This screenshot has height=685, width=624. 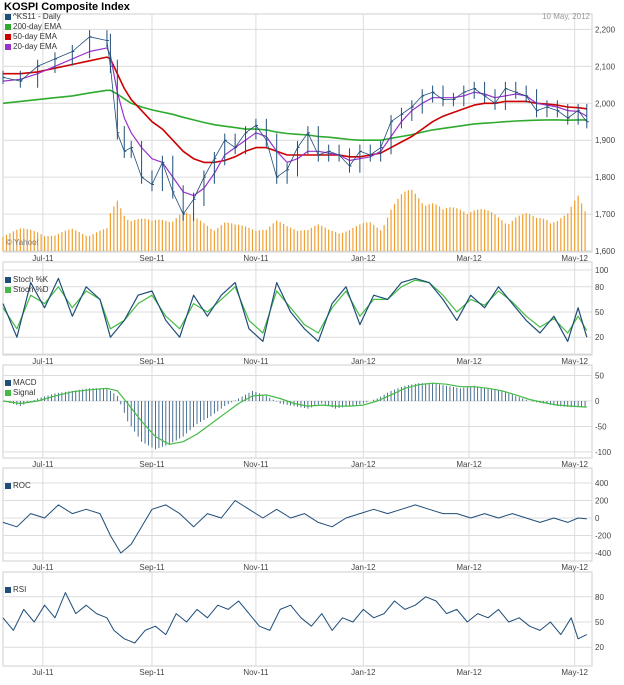 What do you see at coordinates (599, 647) in the screenshot?
I see `y-tick-label: 20` at bounding box center [599, 647].